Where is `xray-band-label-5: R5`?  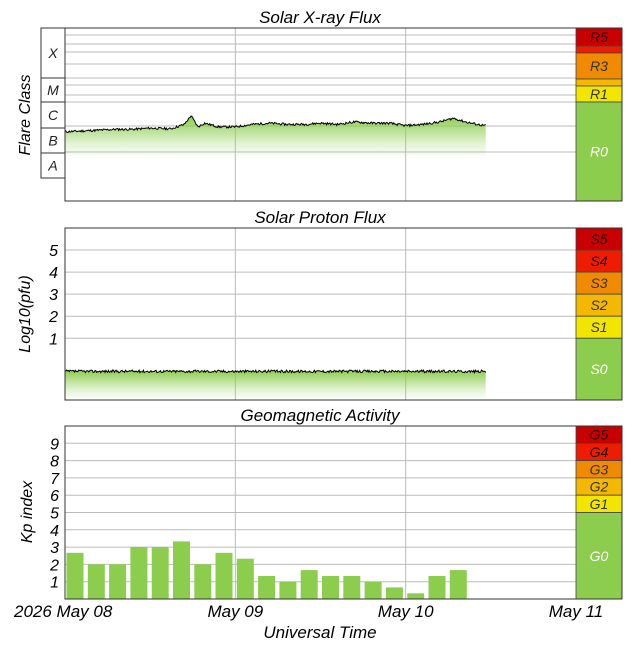 xray-band-label-5: R5 is located at coordinates (599, 37).